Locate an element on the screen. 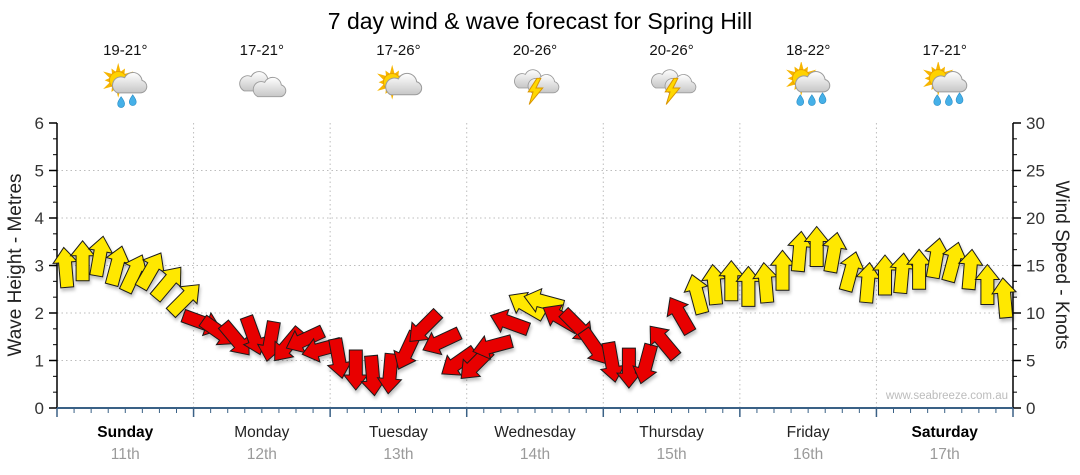  svg-text: 30 is located at coordinates (1035, 123).